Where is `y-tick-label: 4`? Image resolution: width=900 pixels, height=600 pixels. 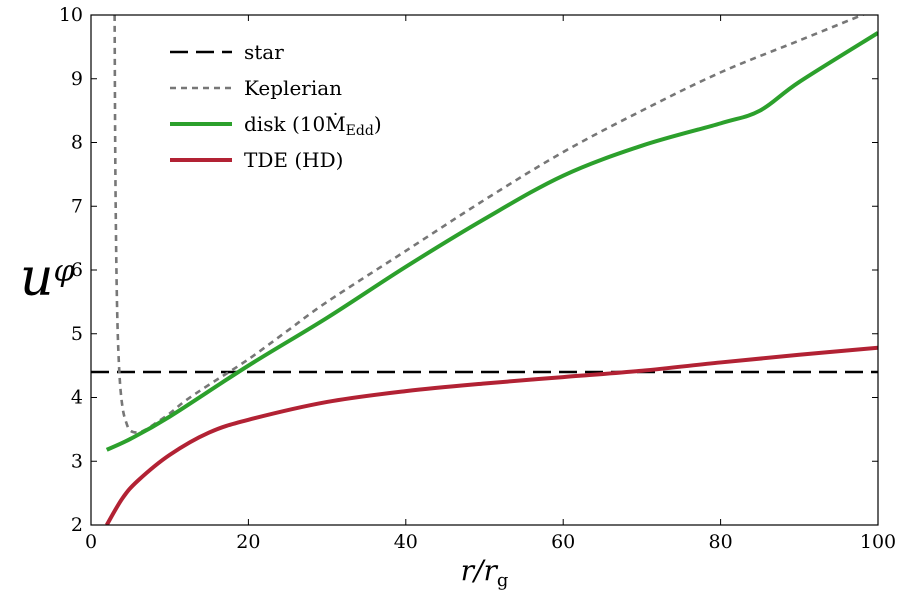
y-tick-label: 4 is located at coordinates (77, 398).